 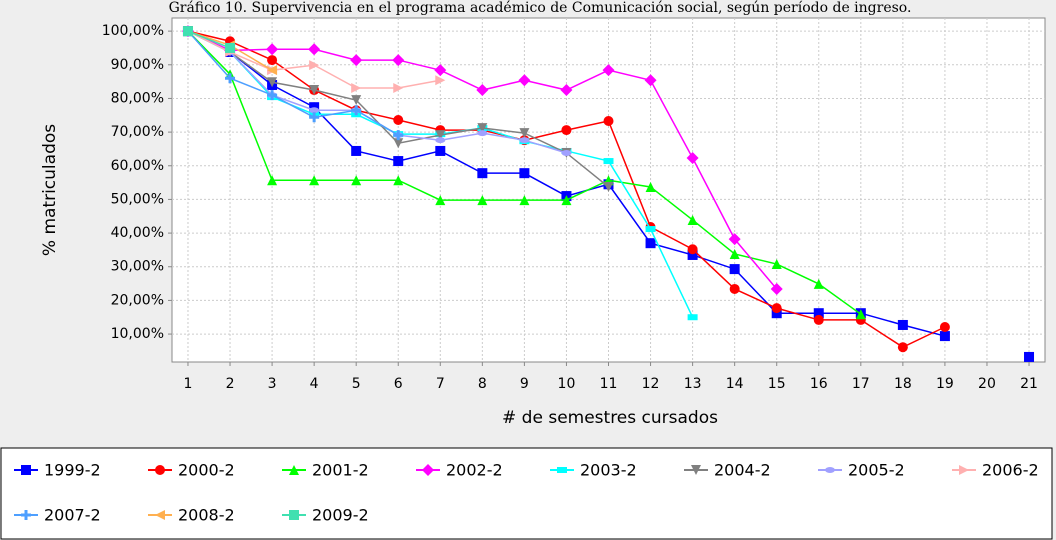 What do you see at coordinates (137, 132) in the screenshot?
I see `y-tick-label: 70,00%` at bounding box center [137, 132].